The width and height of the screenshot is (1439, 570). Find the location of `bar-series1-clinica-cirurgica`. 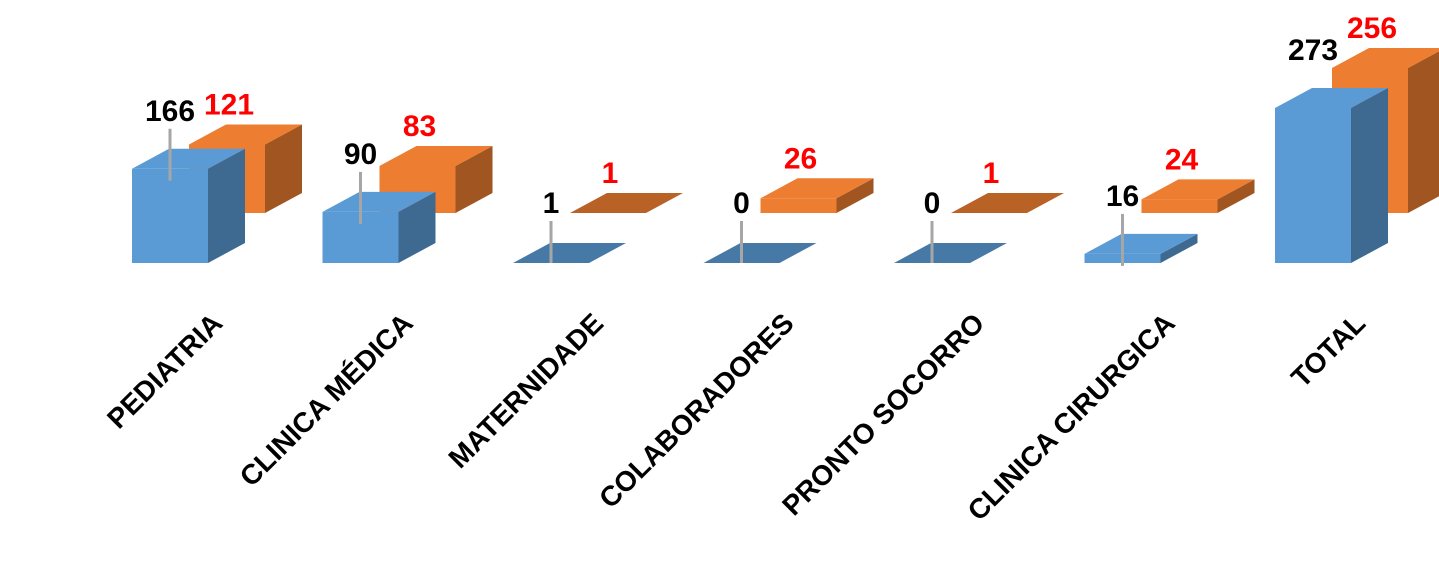

bar-series1-clinica-cirurgica is located at coordinates (1141, 248).